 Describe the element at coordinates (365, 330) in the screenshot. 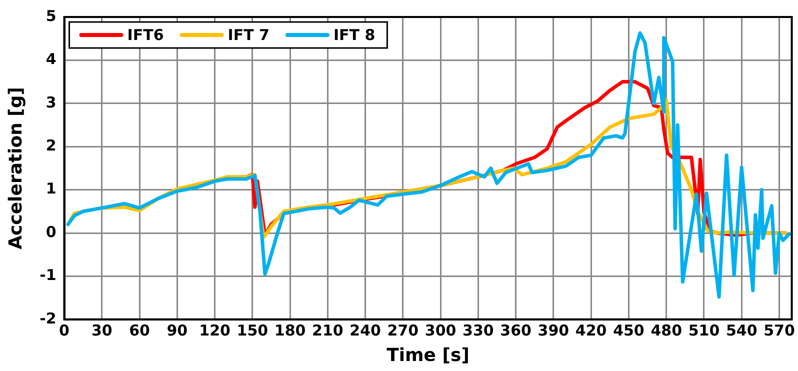

I see `x-tick-label: 240` at that location.